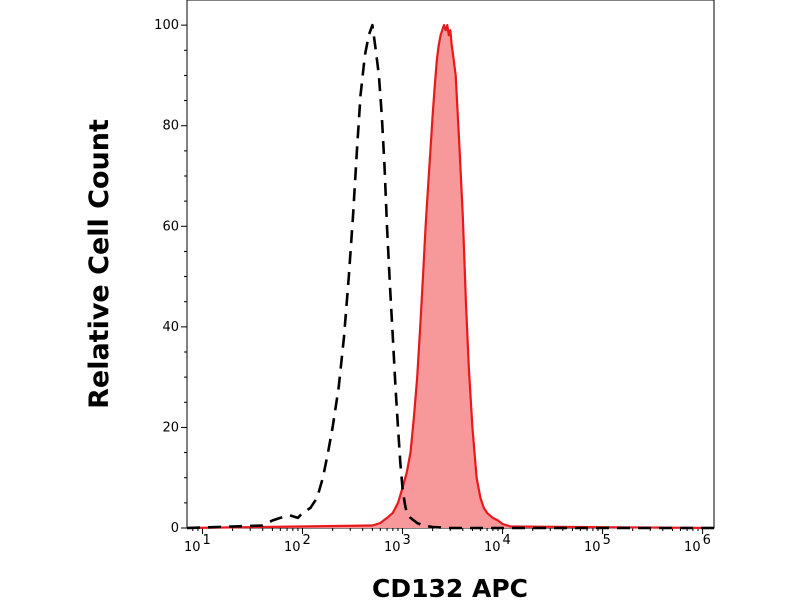 The height and width of the screenshot is (600, 800). What do you see at coordinates (450, 587) in the screenshot?
I see `x-axis-title: CD132 APC` at bounding box center [450, 587].